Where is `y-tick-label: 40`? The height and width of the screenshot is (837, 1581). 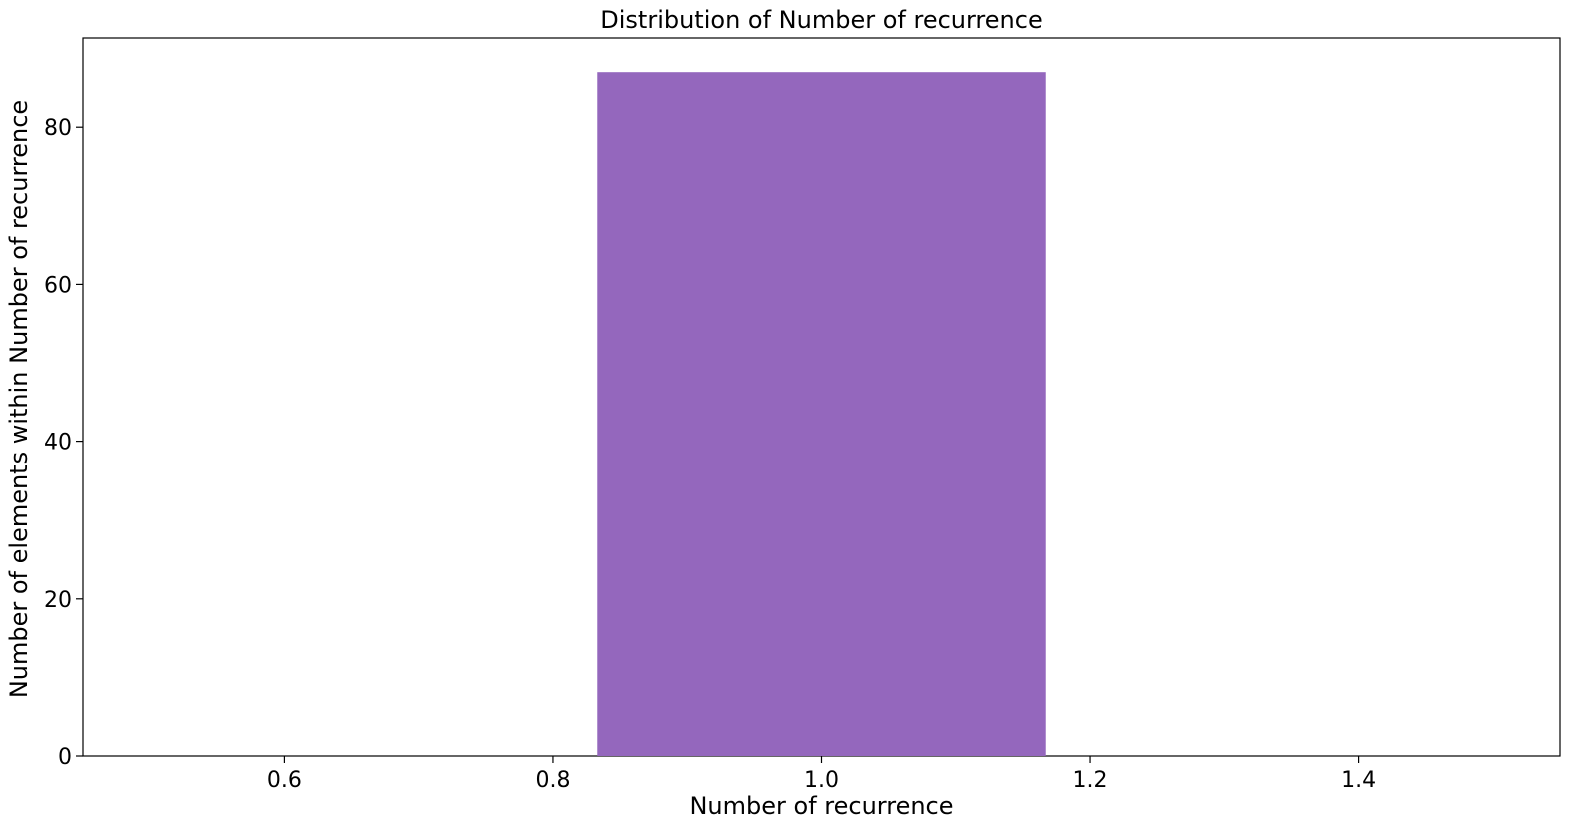
y-tick-label: 40 is located at coordinates (58, 443).